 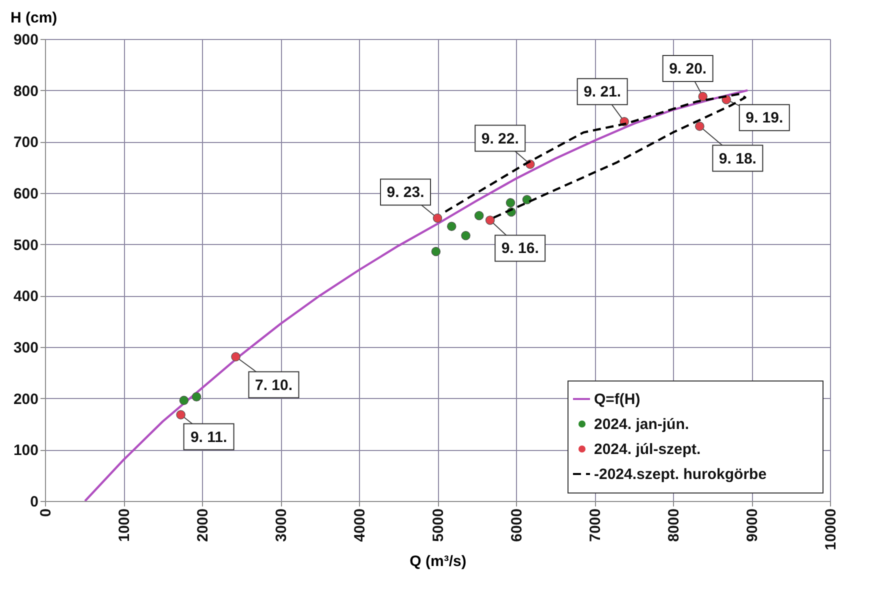 What do you see at coordinates (438, 525) in the screenshot?
I see `x-tick-label: 5000` at bounding box center [438, 525].